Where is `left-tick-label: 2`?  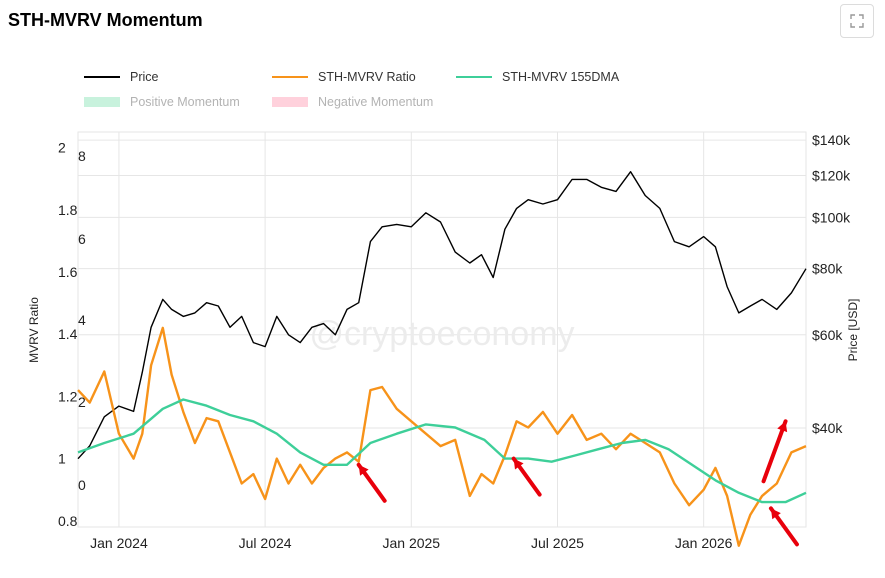
left-tick-label: 2 is located at coordinates (62, 148).